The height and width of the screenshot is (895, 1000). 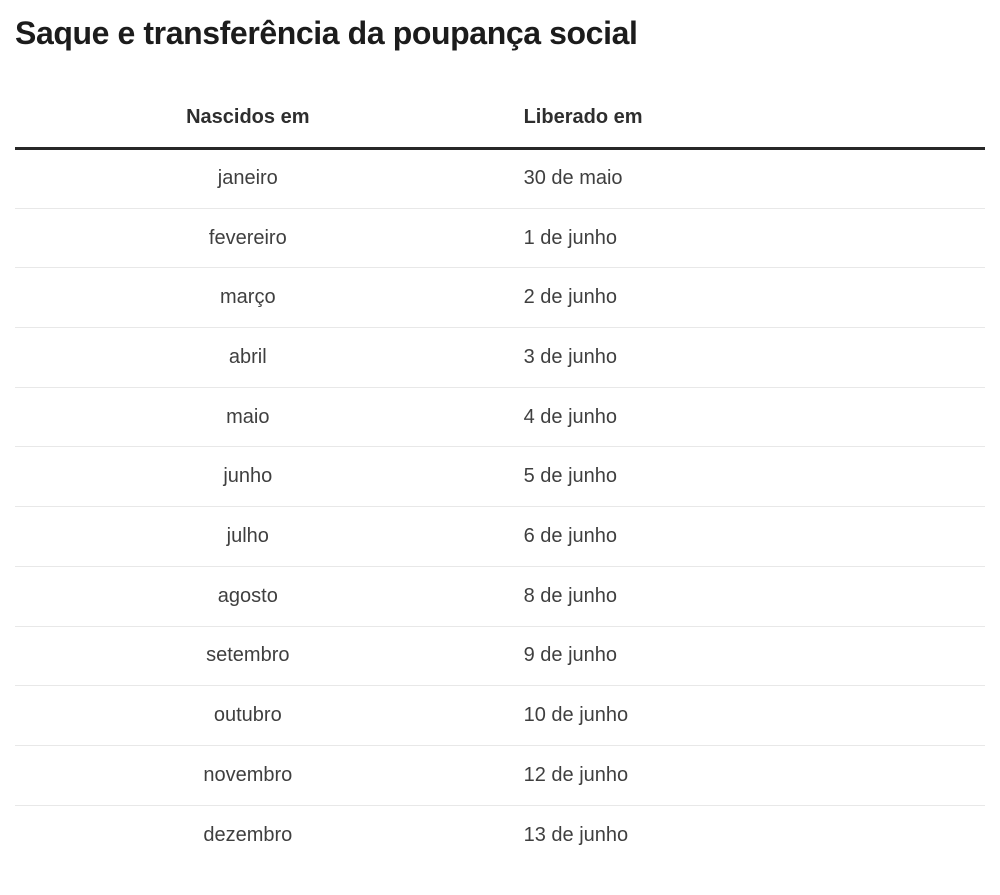 I want to click on born-month-cell: agosto, so click(x=247, y=595).